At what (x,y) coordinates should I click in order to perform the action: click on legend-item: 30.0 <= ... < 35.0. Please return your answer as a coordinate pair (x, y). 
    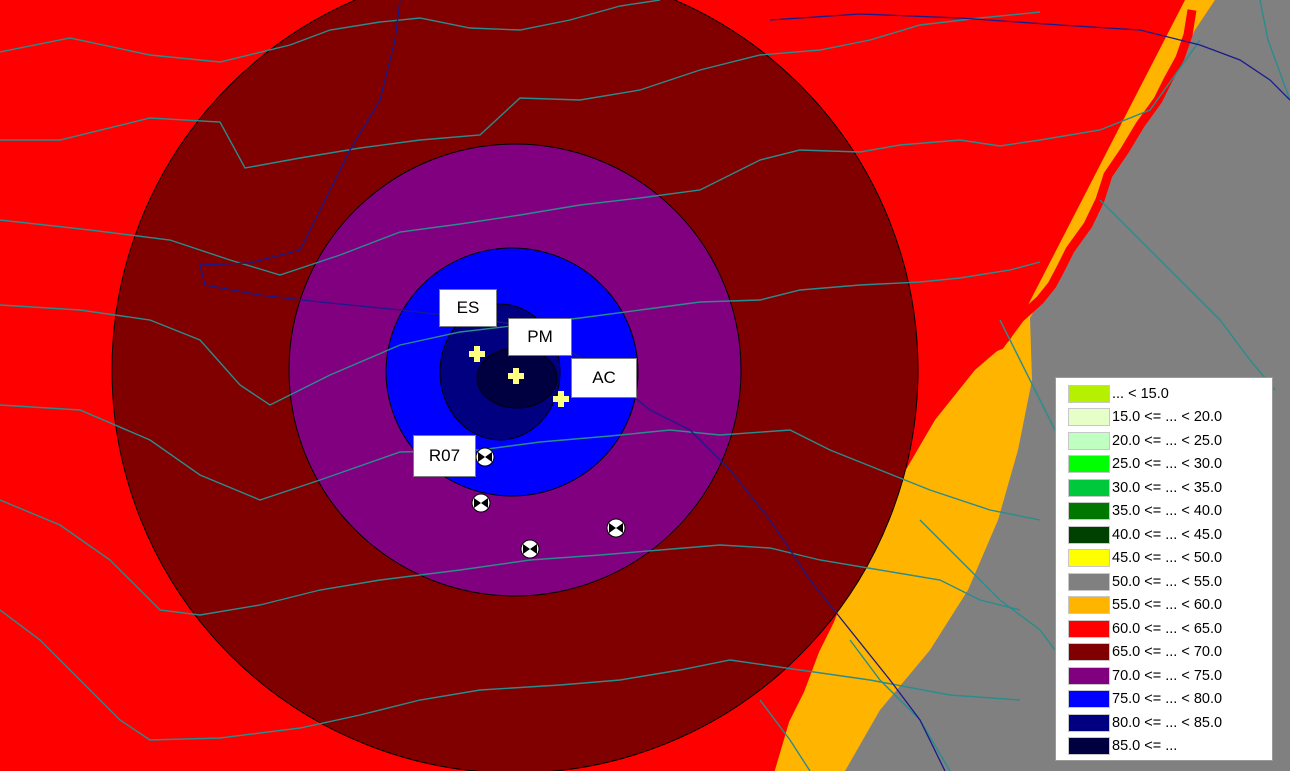
    Looking at the image, I should click on (1170, 488).